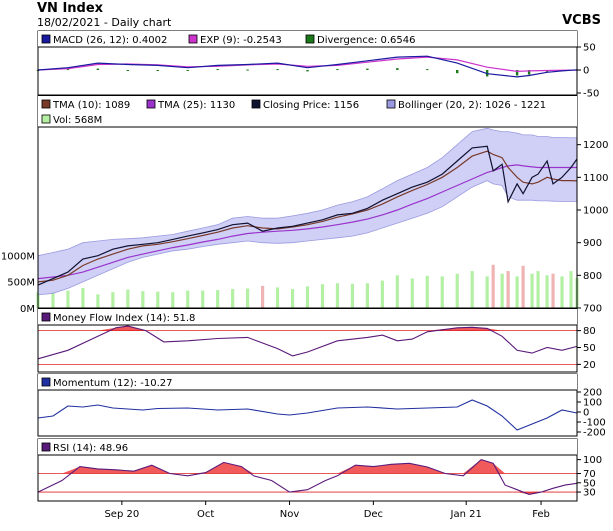 The image size is (613, 531). I want to click on legend-entry: Vol: 568M, so click(77, 120).